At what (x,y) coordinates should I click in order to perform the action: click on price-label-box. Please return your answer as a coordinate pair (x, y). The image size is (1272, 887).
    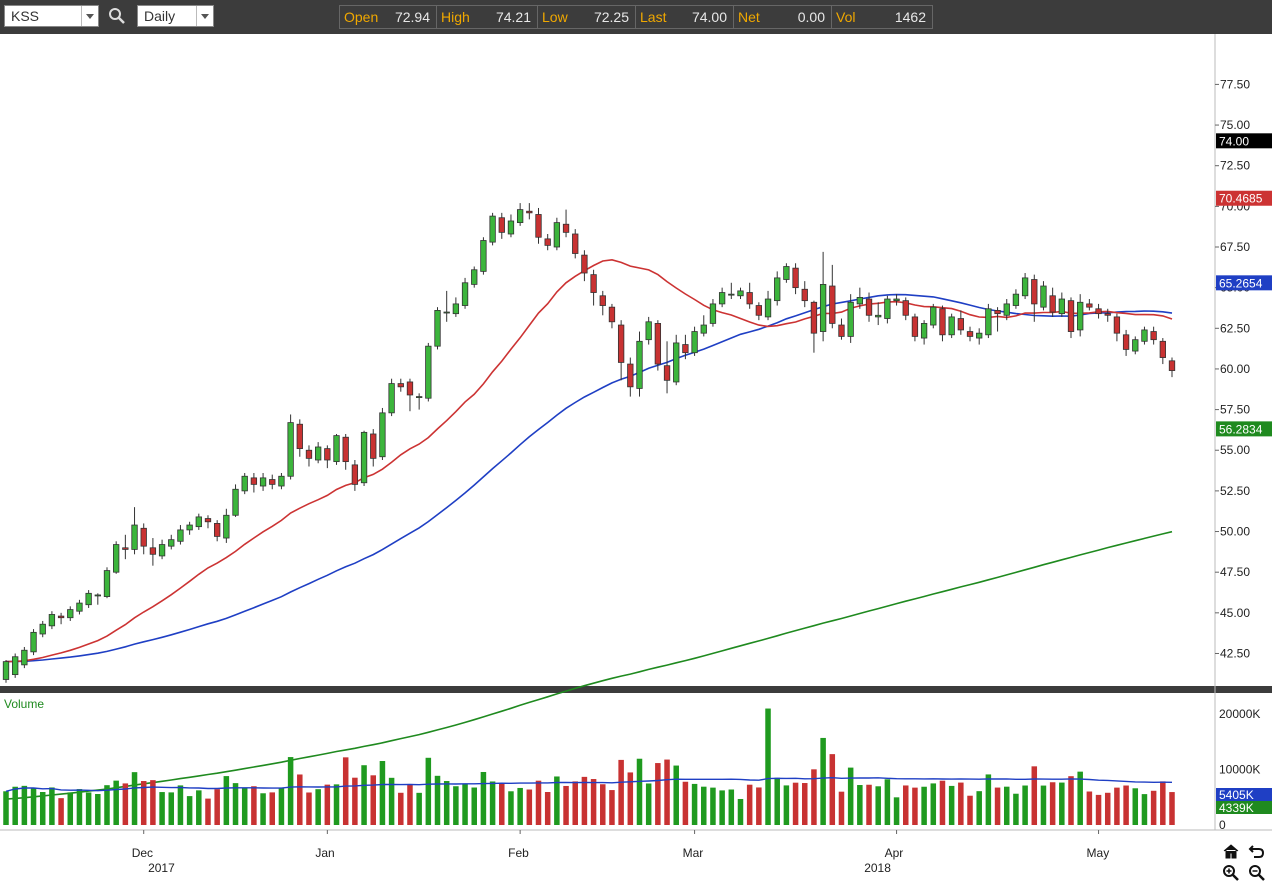
    Looking at the image, I should click on (1244, 283).